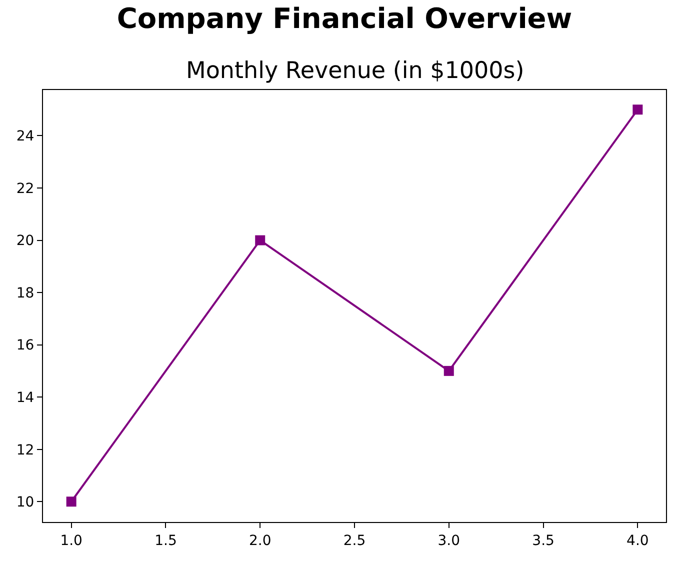  I want to click on y-tick-label: 10, so click(25, 502).